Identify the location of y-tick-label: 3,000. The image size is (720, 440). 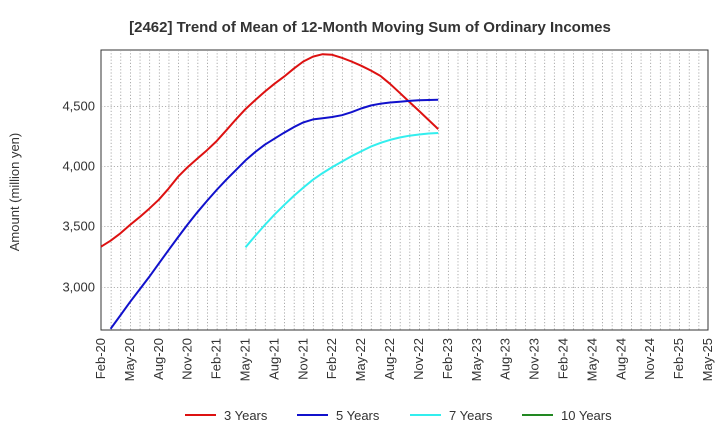
(78, 287).